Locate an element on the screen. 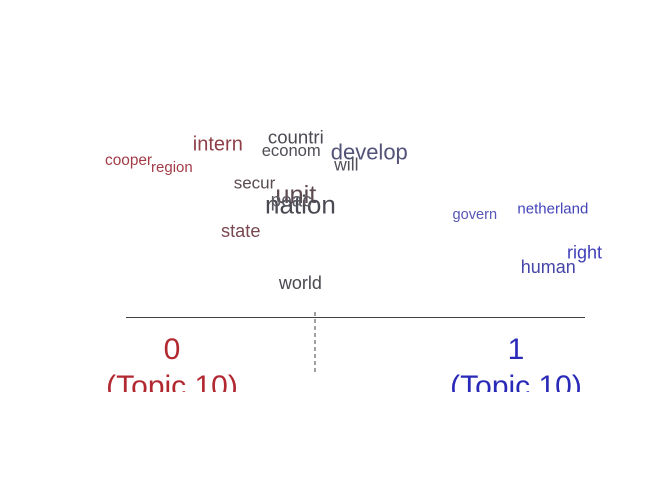 This screenshot has width=672, height=480. word-econom: econom is located at coordinates (291, 150).